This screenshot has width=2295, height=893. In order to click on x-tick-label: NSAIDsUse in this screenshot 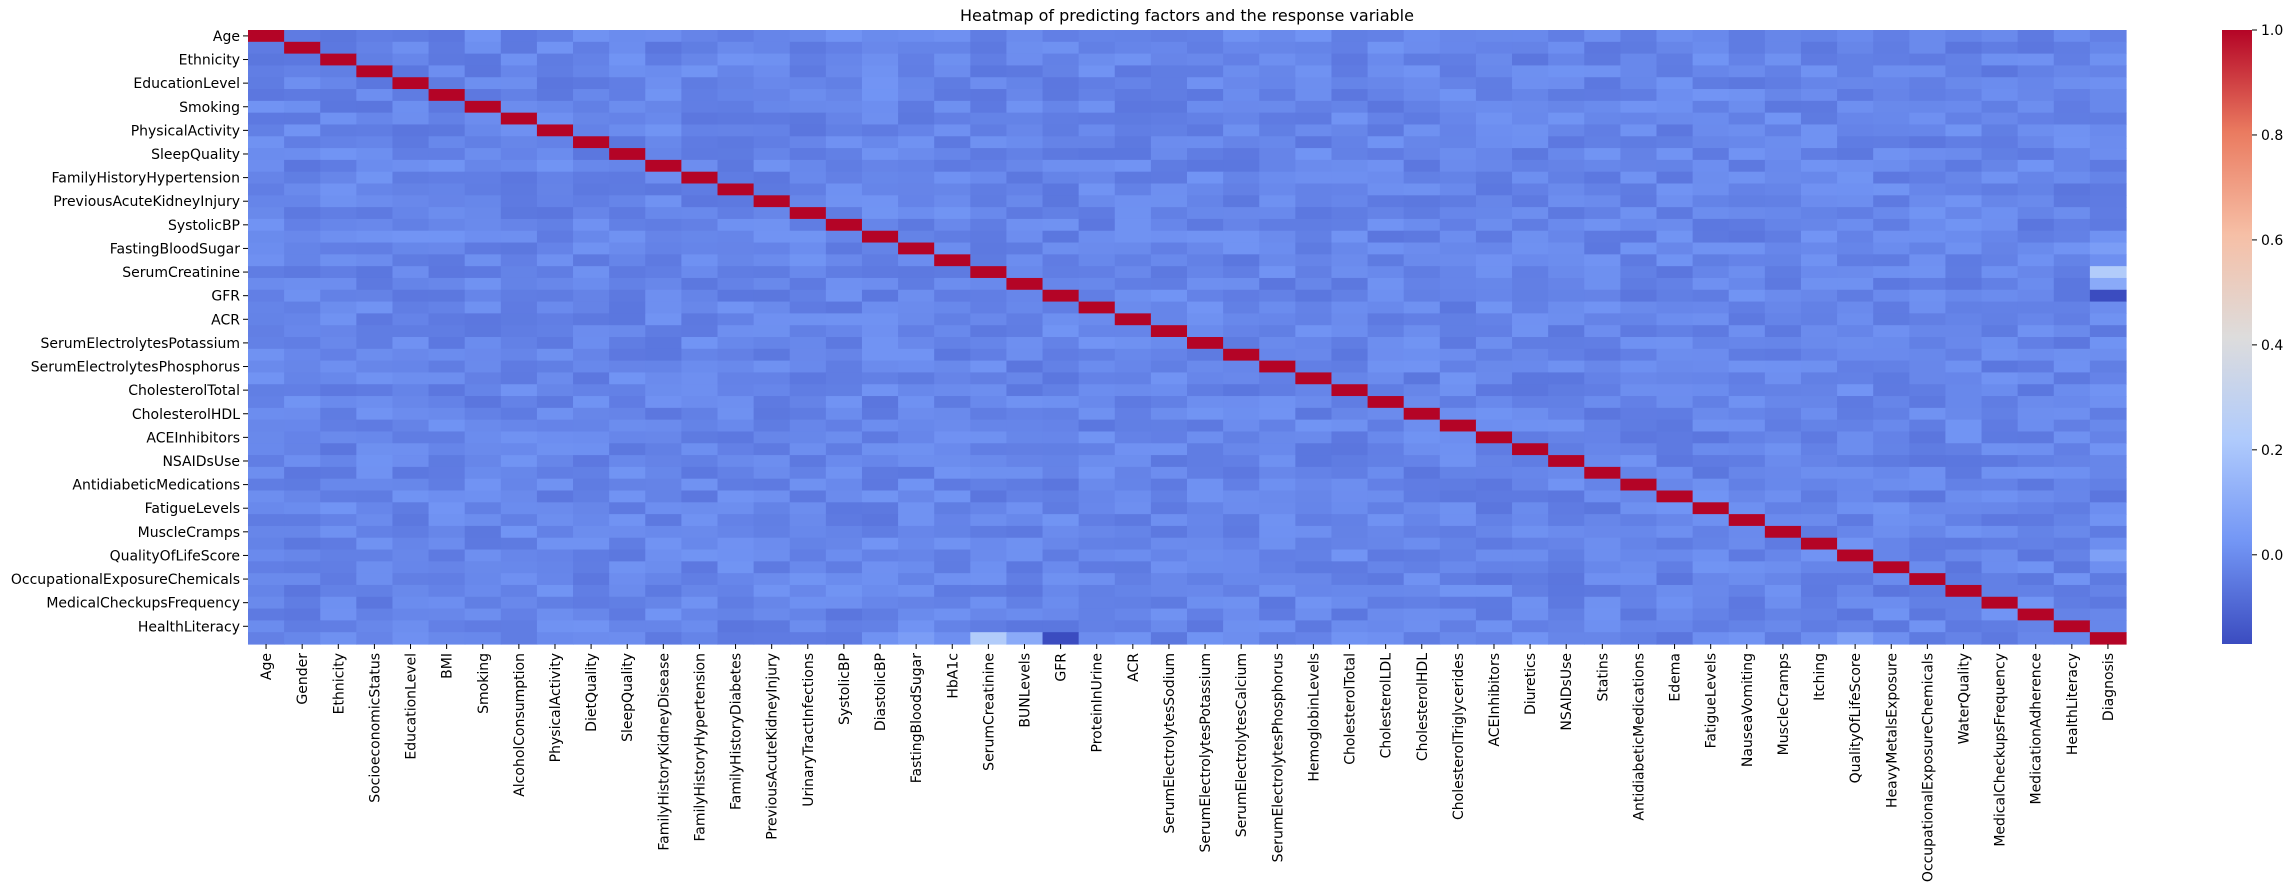, I will do `click(1567, 692)`.